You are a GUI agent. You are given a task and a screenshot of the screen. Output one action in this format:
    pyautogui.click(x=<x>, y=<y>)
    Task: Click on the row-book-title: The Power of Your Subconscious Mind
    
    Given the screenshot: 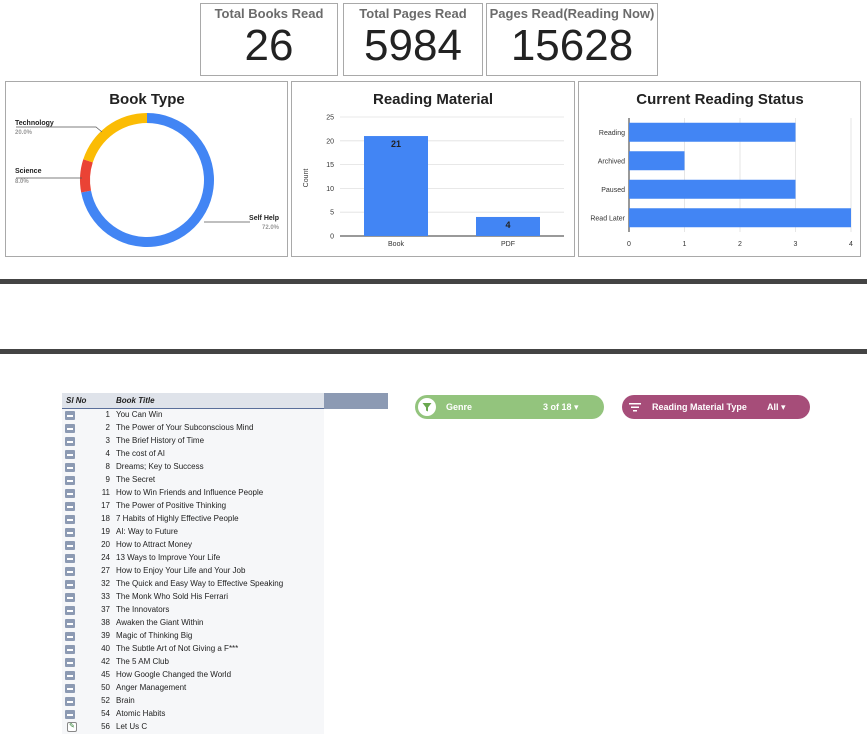 What is the action you would take?
    pyautogui.click(x=185, y=427)
    